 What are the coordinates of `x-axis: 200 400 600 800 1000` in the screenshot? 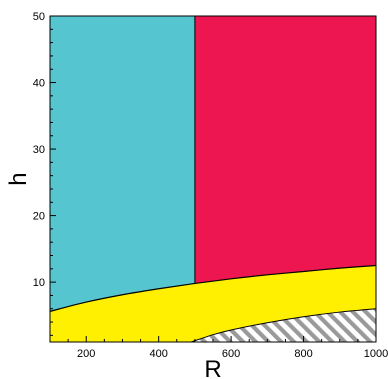 It's located at (227, 348).